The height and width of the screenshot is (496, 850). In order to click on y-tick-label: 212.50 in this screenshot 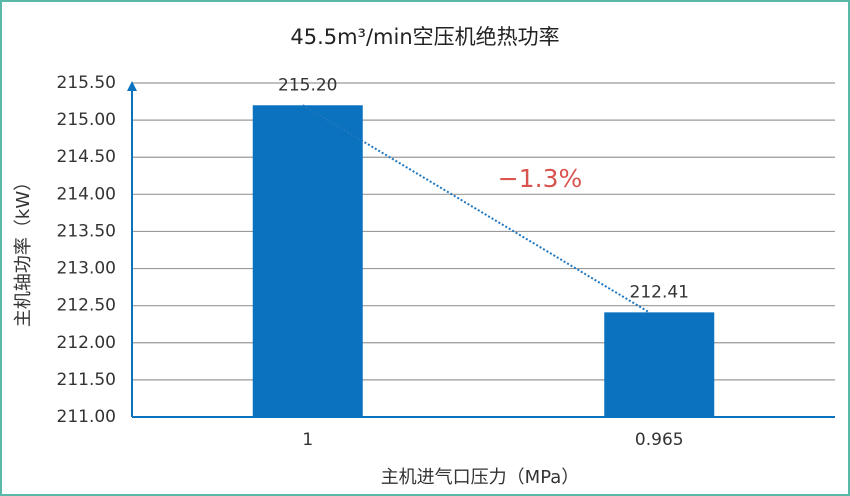, I will do `click(86, 306)`.